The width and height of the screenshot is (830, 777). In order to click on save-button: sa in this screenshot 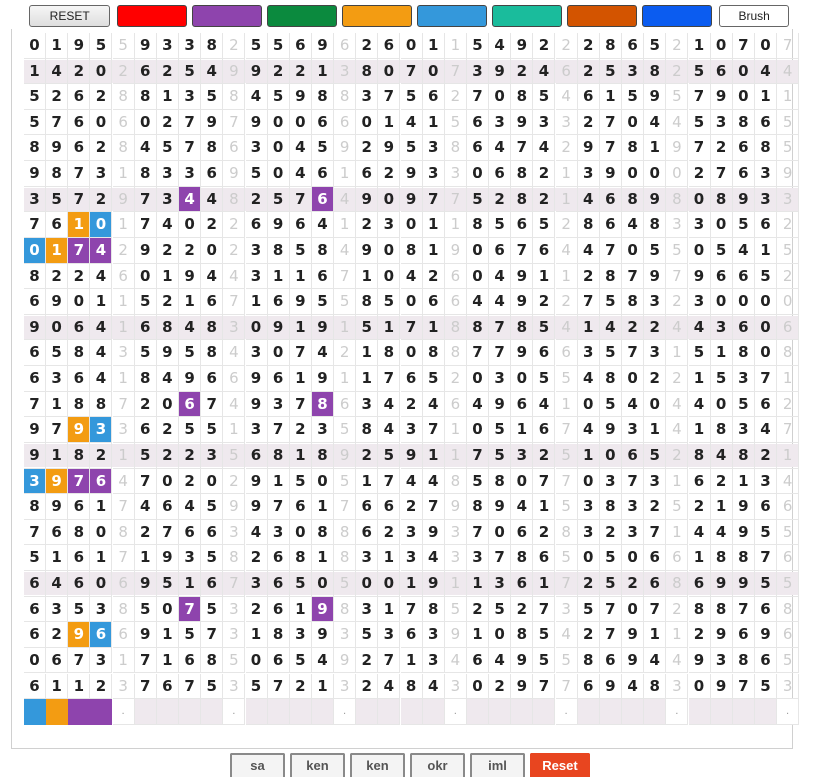, I will do `click(257, 765)`.